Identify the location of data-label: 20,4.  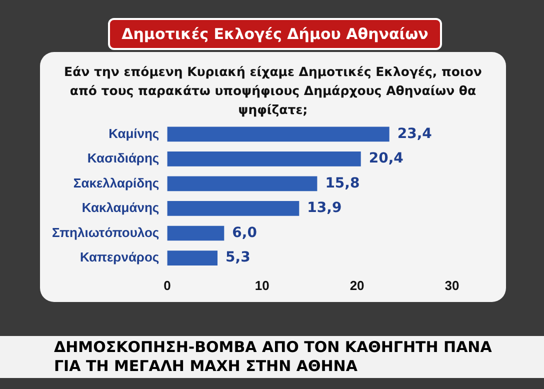
(386, 158).